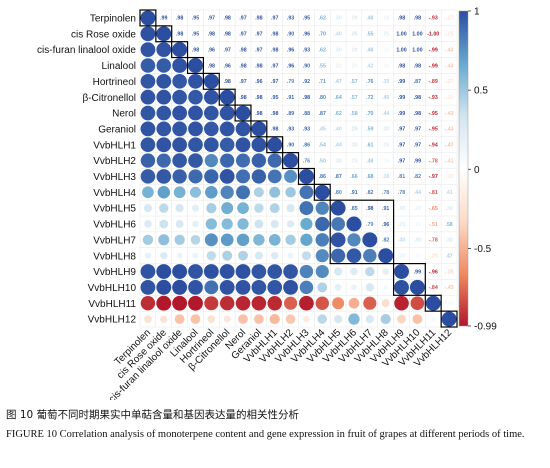 The width and height of the screenshot is (550, 468). What do you see at coordinates (117, 129) in the screenshot?
I see `row-label: Geraniol` at bounding box center [117, 129].